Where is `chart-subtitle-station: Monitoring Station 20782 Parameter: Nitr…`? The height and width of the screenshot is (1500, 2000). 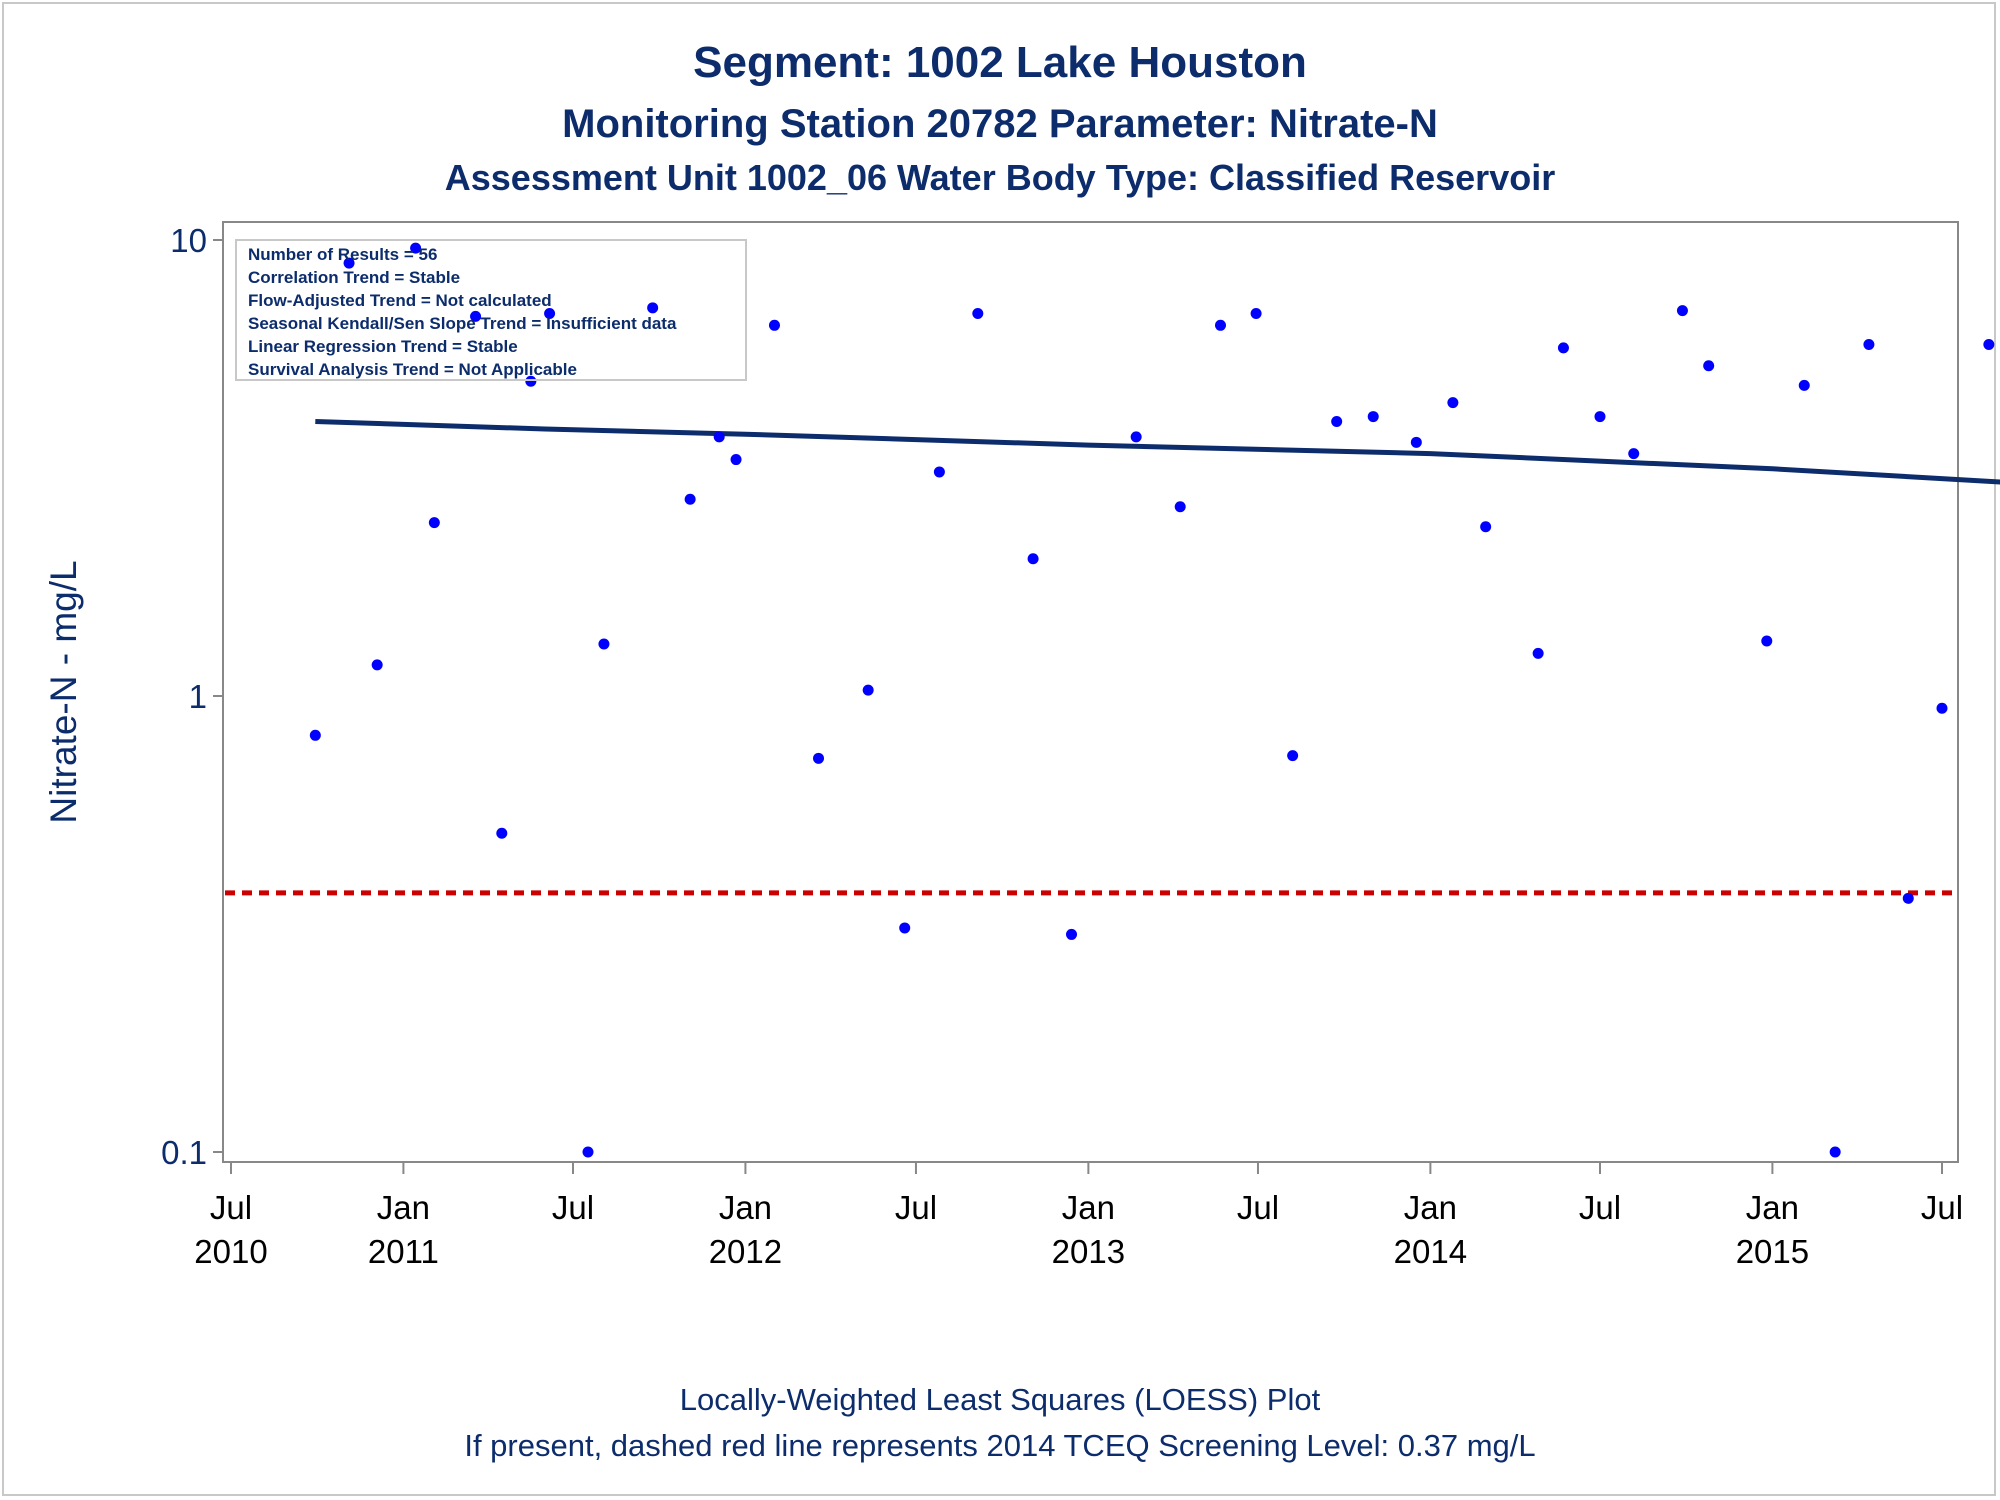 chart-subtitle-station: Monitoring Station 20782 Parameter: Nitr… is located at coordinates (1000, 124).